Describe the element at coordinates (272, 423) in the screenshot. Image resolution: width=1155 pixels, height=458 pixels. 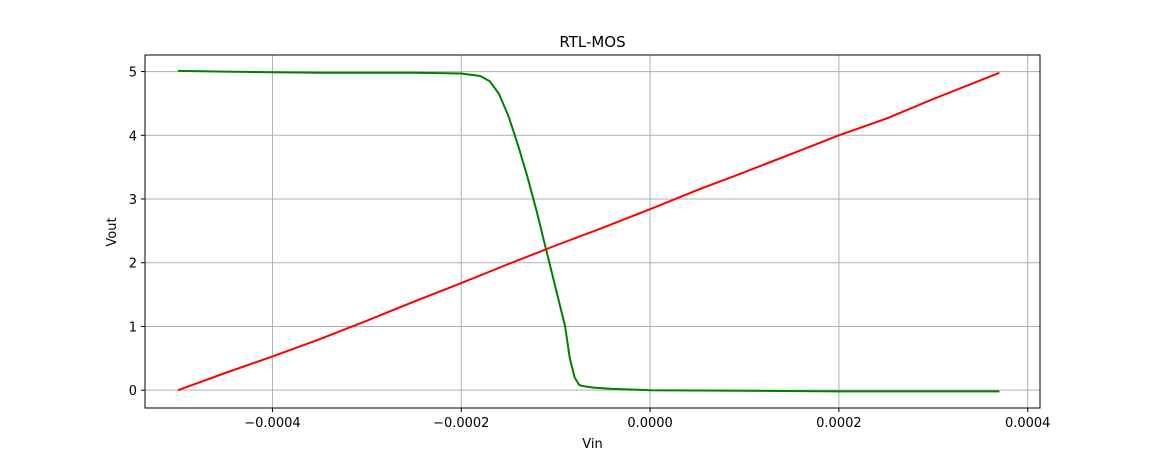
I see `x-tick-label: −0.0004` at that location.